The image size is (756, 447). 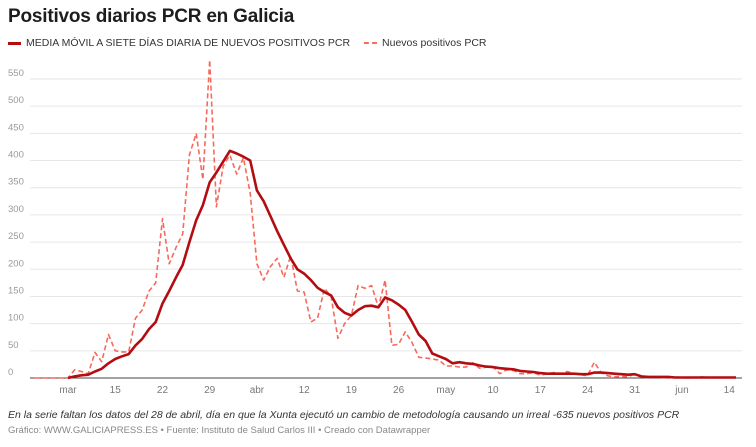 I want to click on x-tick-label: 12, so click(x=305, y=390).